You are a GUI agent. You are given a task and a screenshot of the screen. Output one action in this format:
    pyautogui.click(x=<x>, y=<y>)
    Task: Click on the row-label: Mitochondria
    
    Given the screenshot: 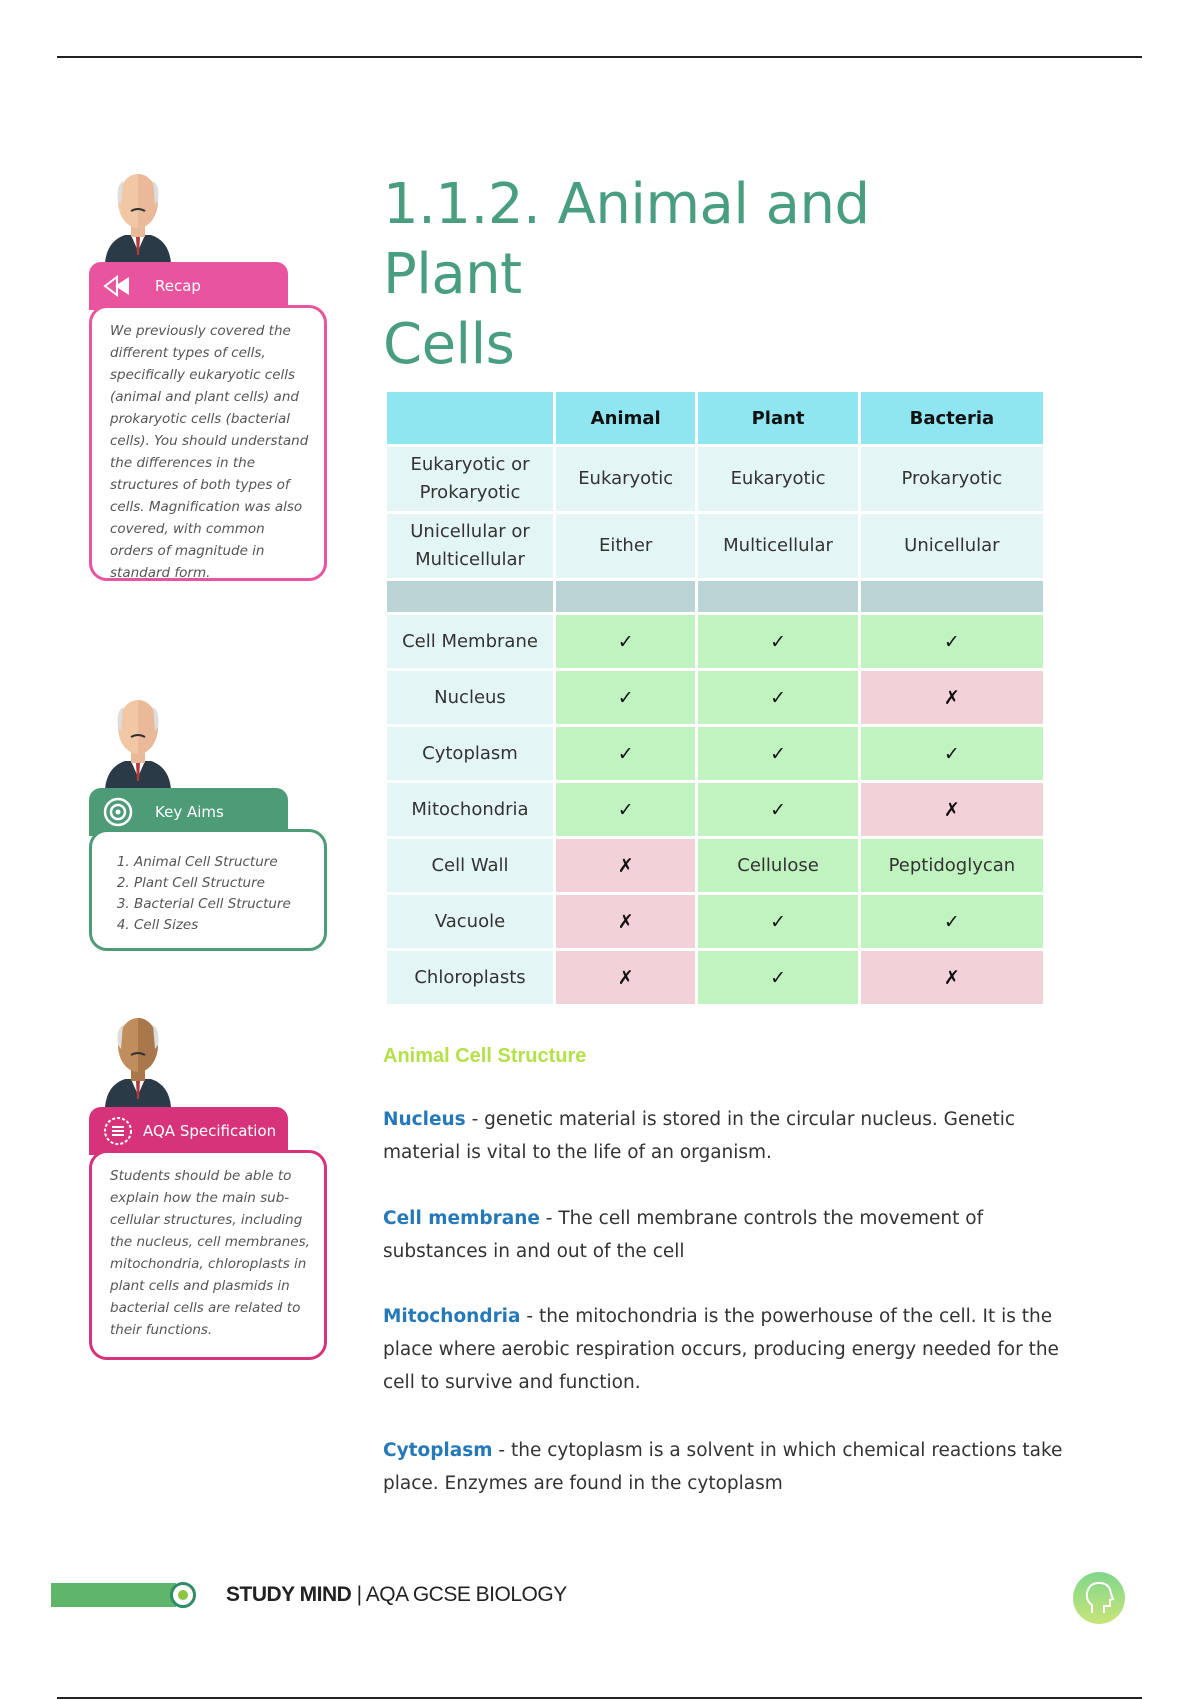 What is the action you would take?
    pyautogui.click(x=470, y=809)
    